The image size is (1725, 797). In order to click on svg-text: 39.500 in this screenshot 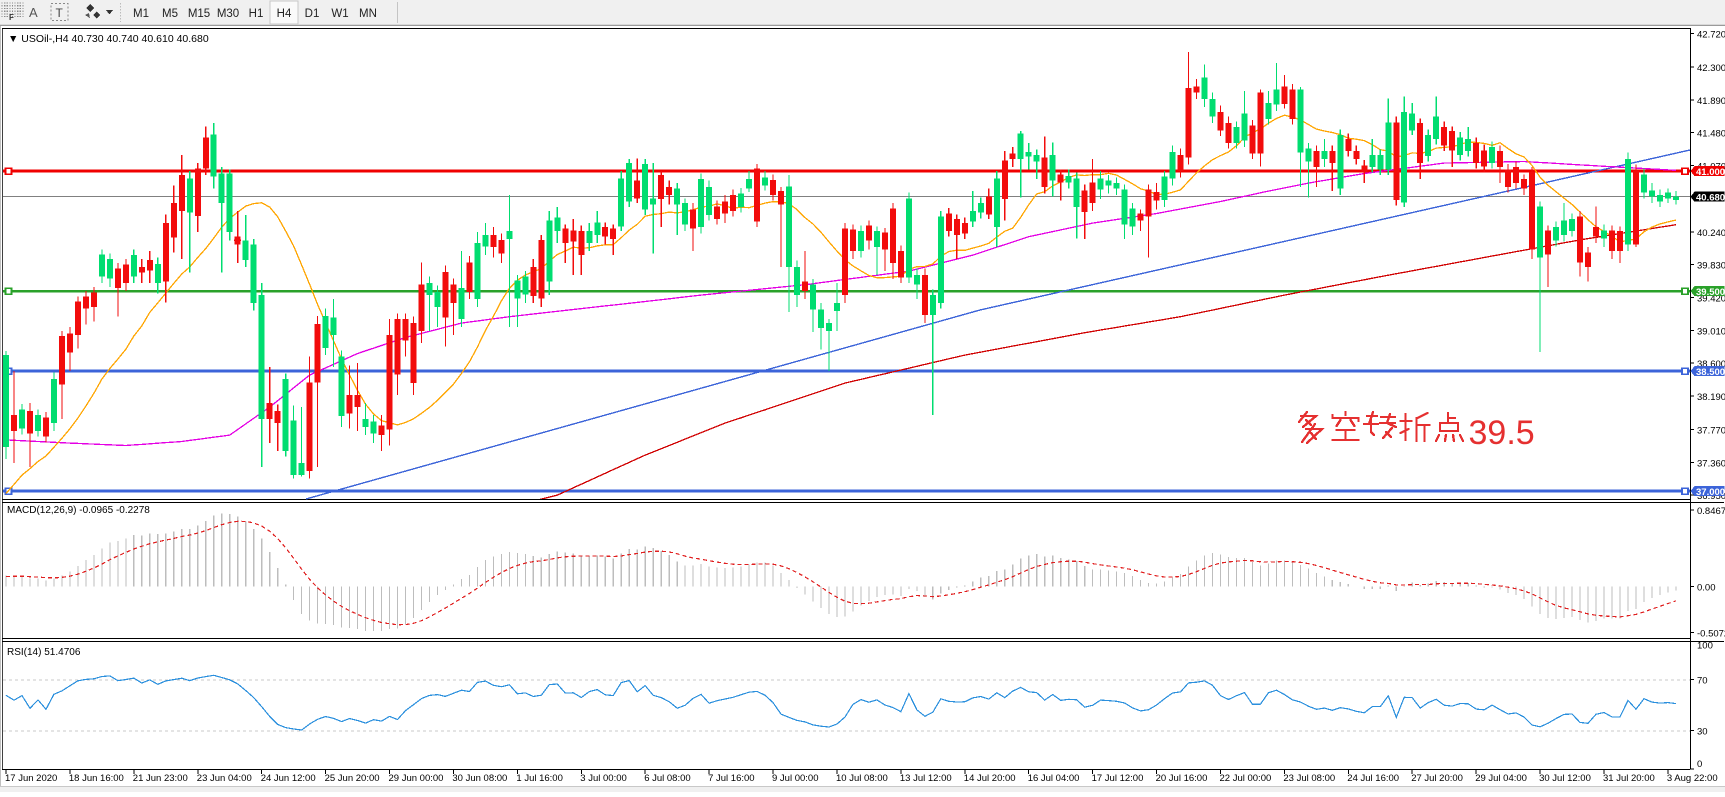, I will do `click(1710, 292)`.